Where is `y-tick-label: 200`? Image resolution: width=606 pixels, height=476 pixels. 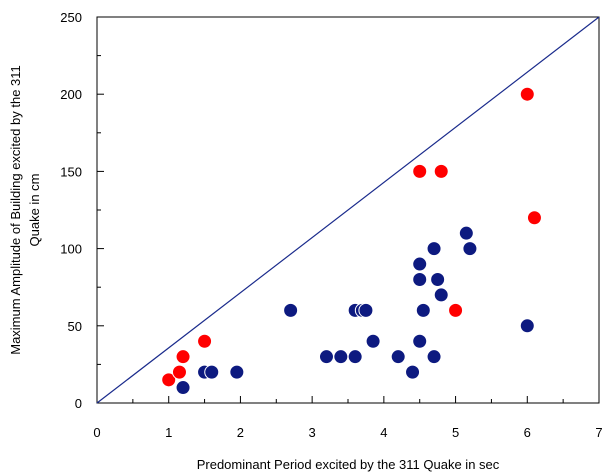
y-tick-label: 200 is located at coordinates (71, 94).